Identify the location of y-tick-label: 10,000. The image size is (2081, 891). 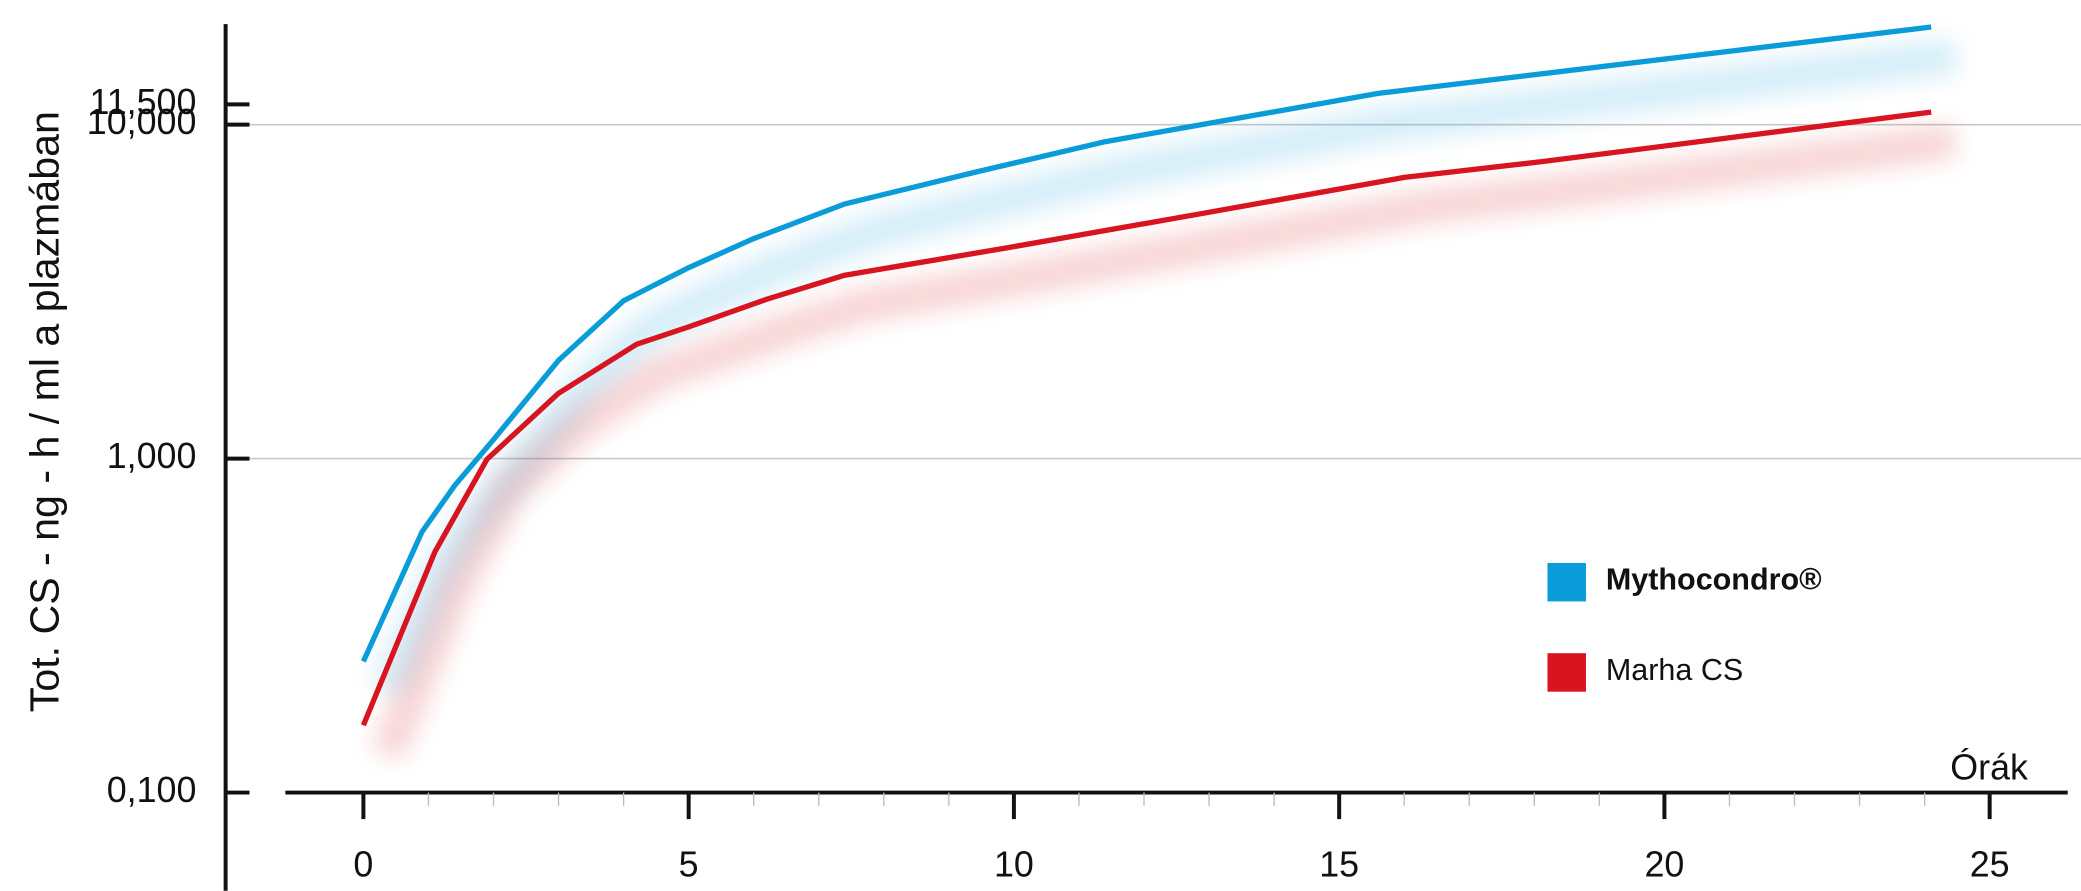
(142, 122).